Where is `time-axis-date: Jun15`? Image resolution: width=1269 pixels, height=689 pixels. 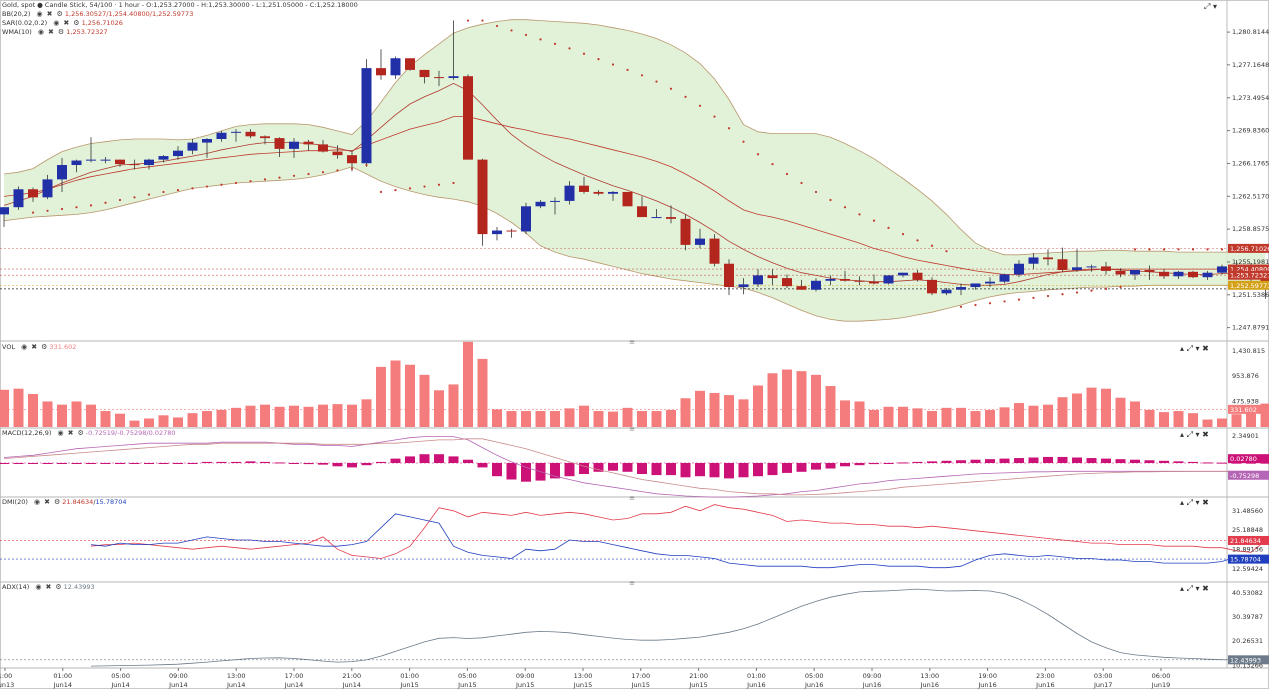
time-axis-date: Jun15 is located at coordinates (697, 685).